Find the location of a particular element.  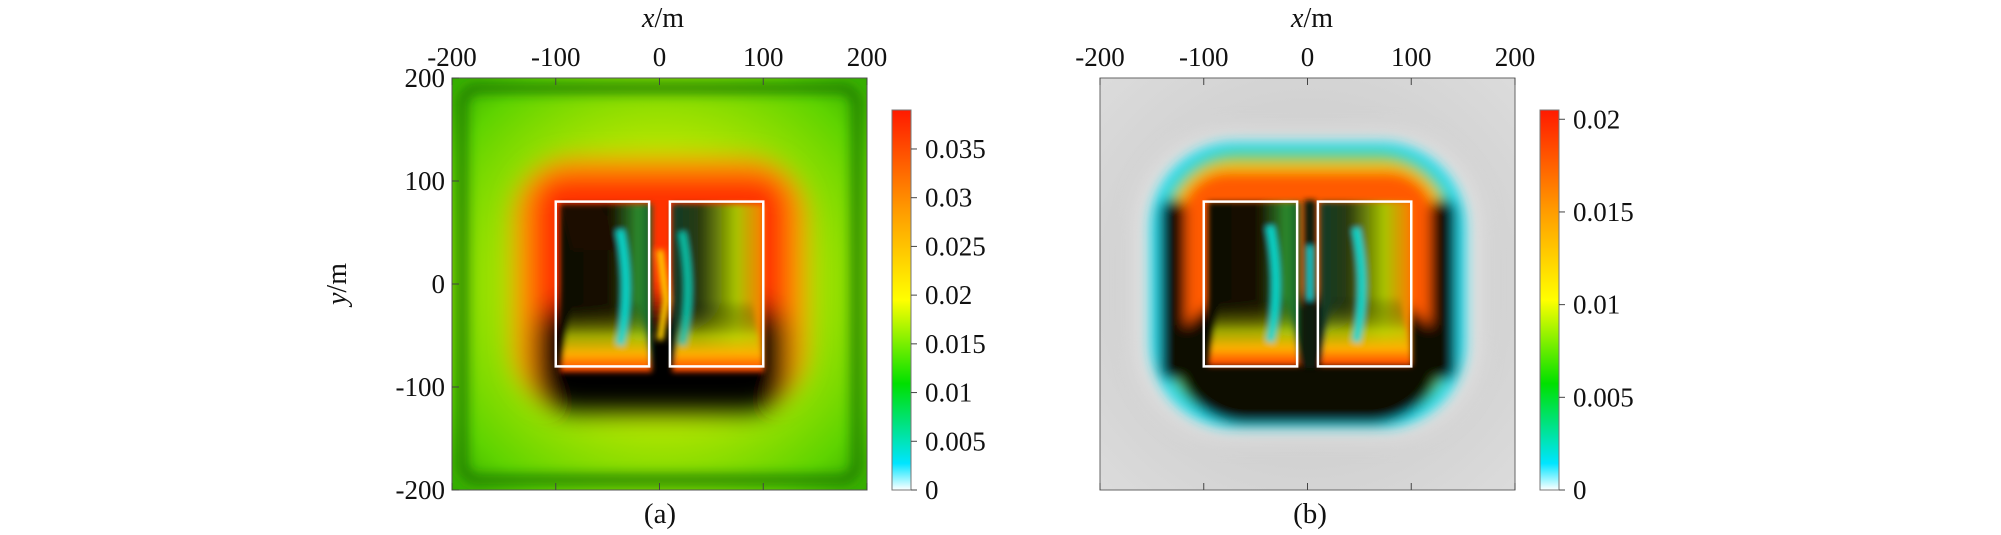

panel-b-rectangles is located at coordinates (1307, 284).